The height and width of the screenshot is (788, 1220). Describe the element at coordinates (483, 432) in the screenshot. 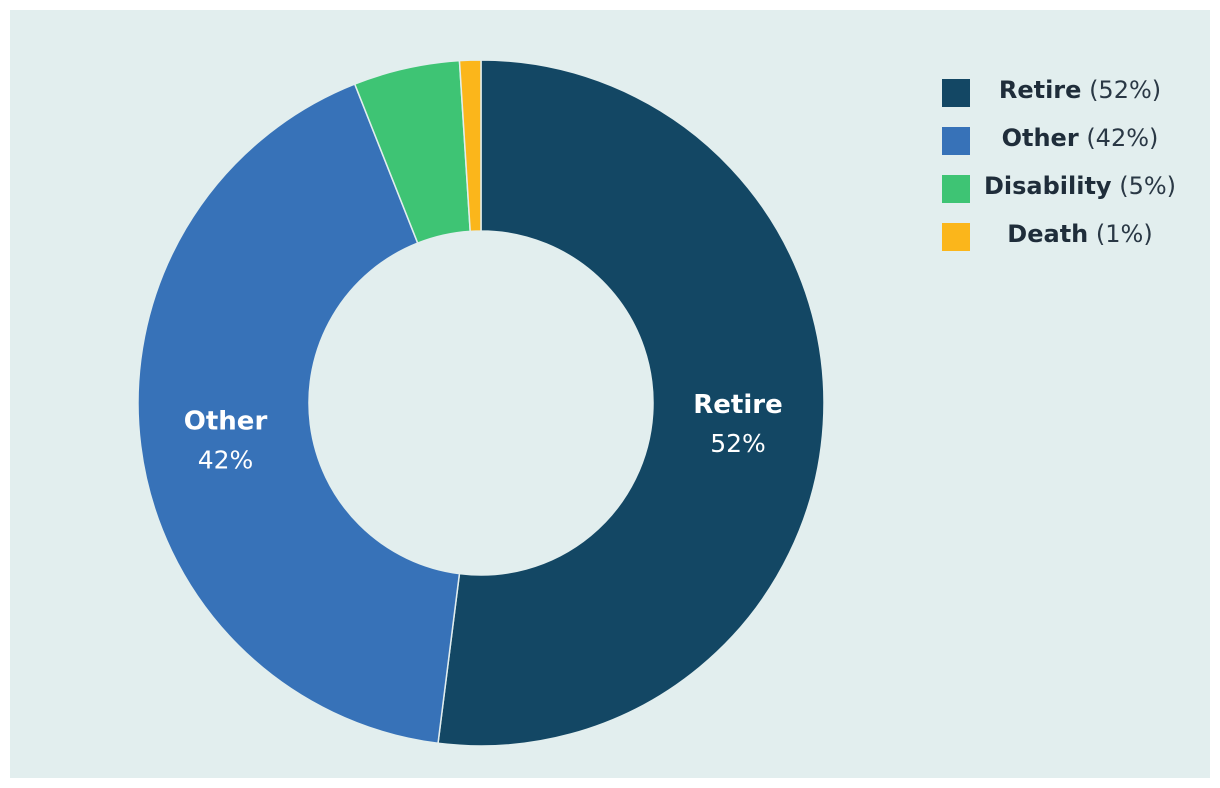

I see `slice-labels-group: Retire 52% Other 42%` at that location.